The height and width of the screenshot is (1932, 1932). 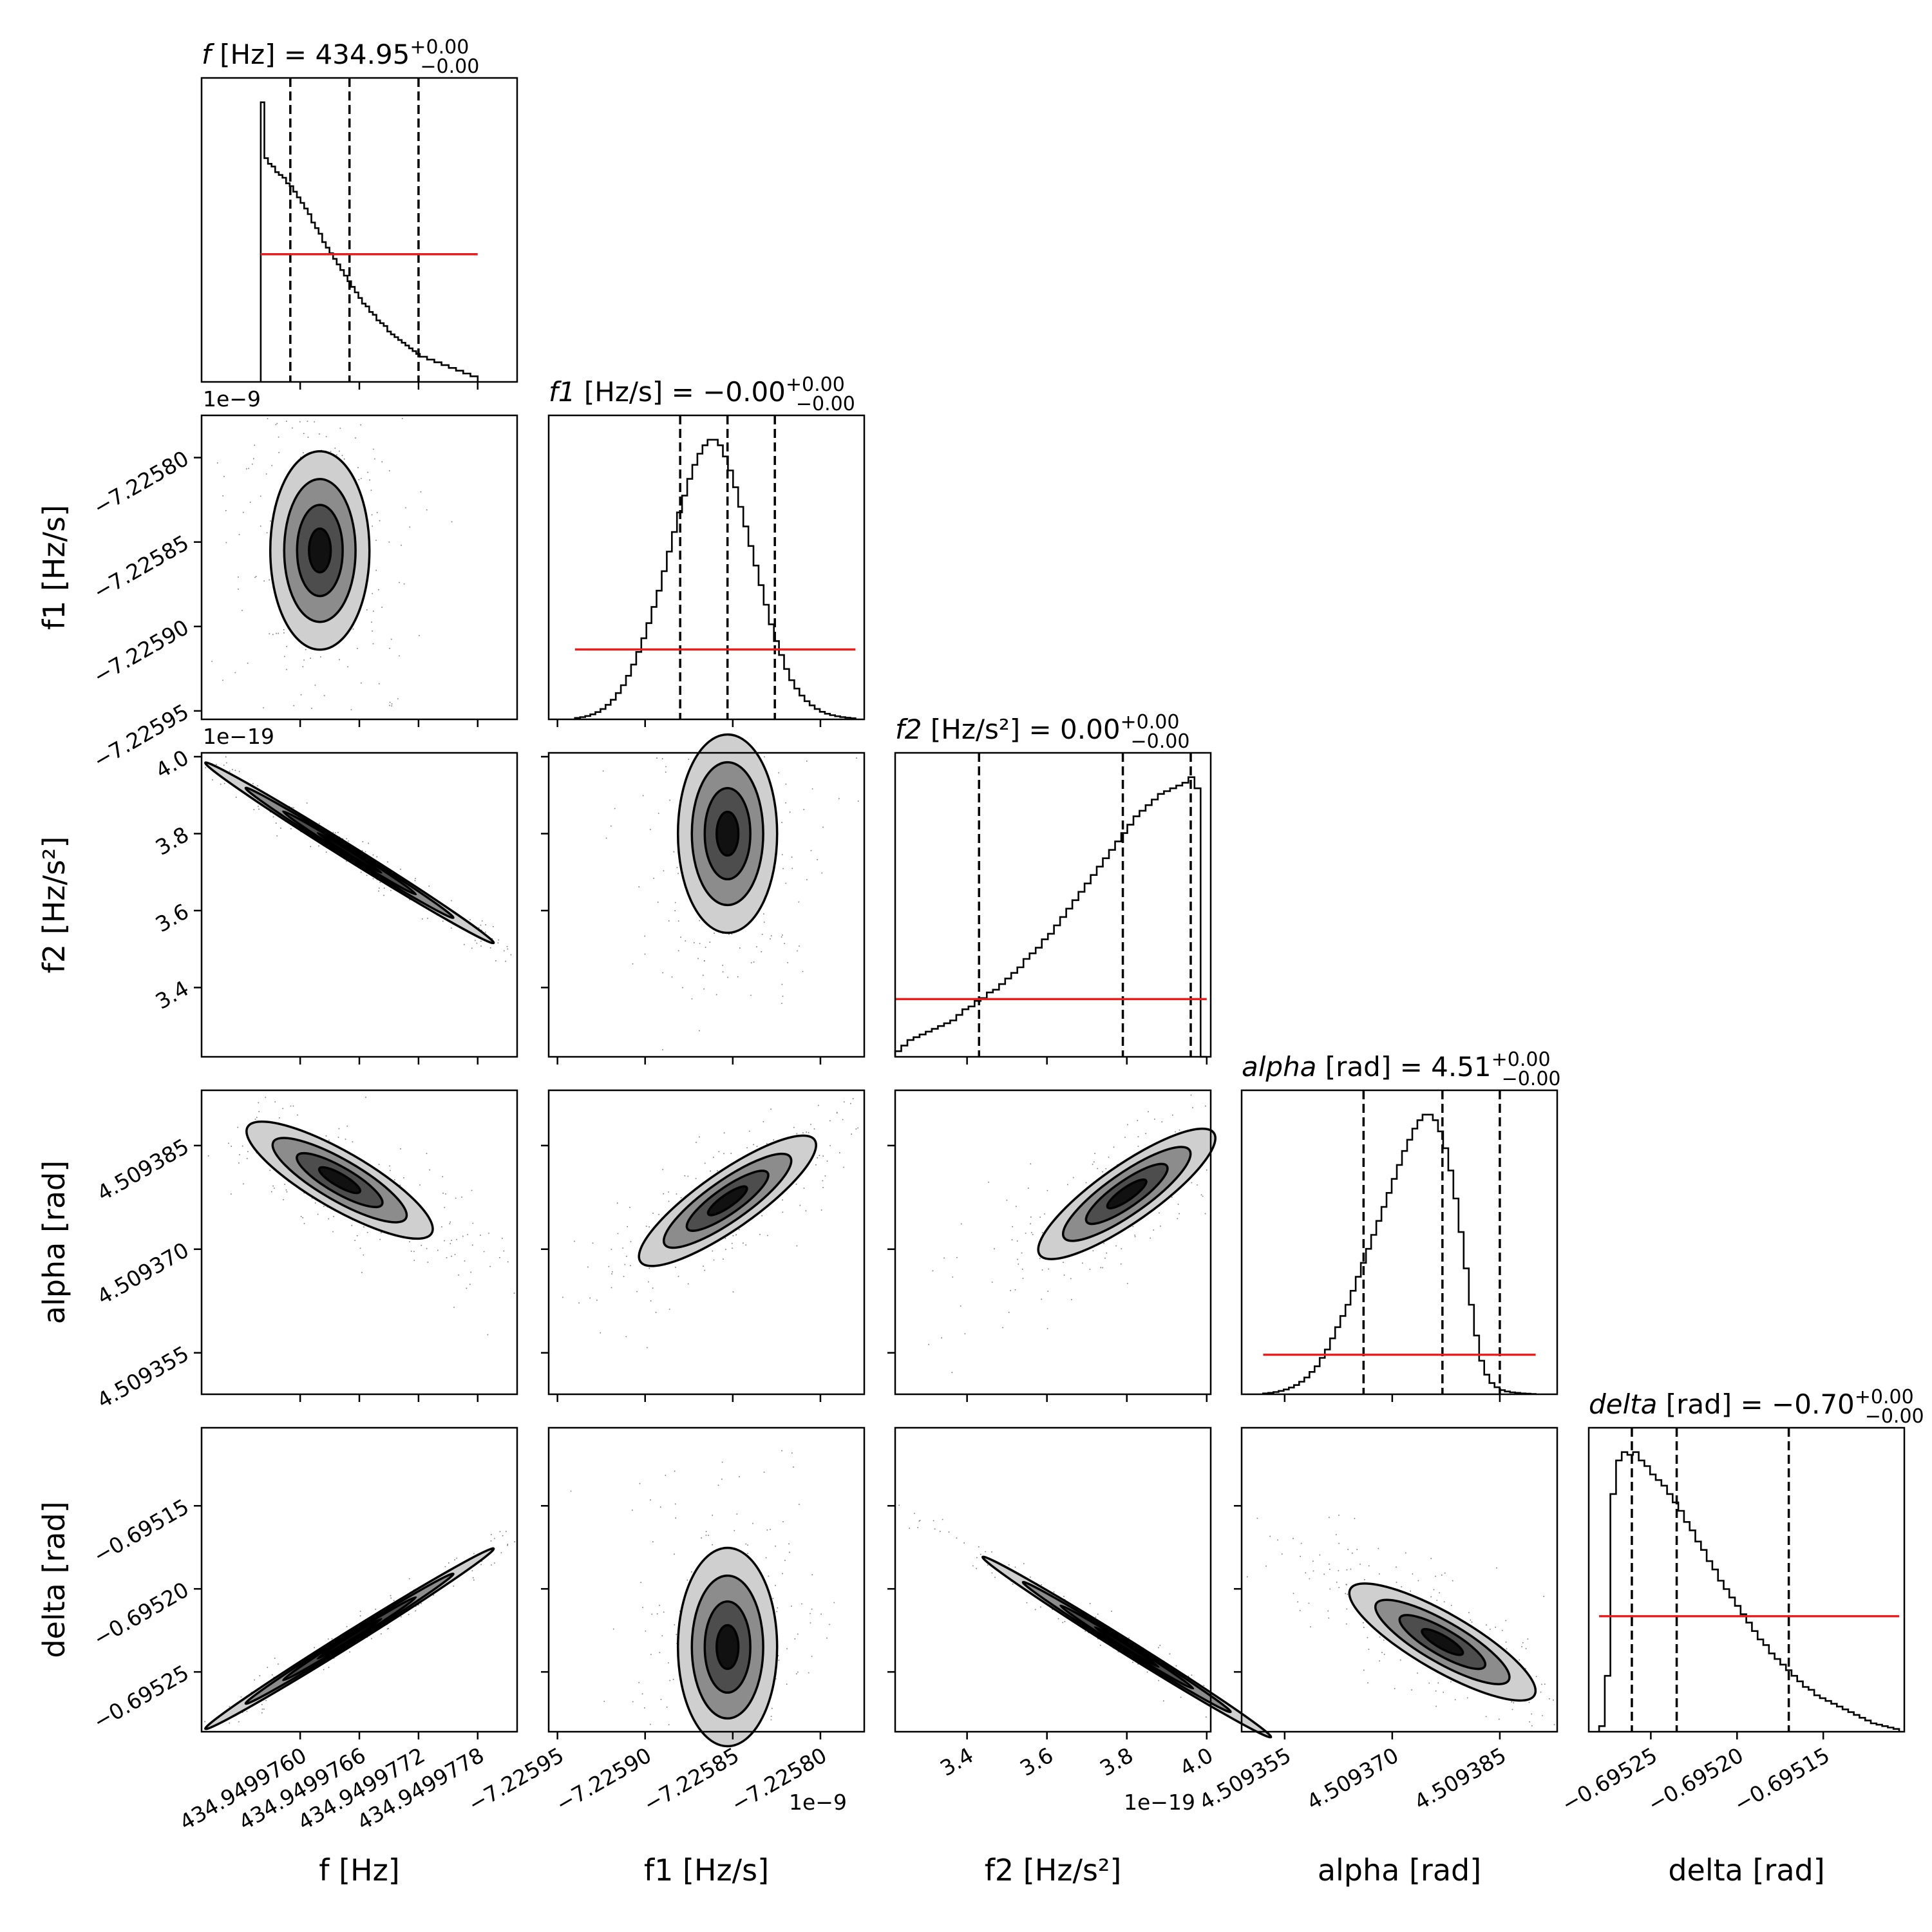 What do you see at coordinates (141, 1531) in the screenshot?
I see `y-tick-label-delta-2: −0.69515` at bounding box center [141, 1531].